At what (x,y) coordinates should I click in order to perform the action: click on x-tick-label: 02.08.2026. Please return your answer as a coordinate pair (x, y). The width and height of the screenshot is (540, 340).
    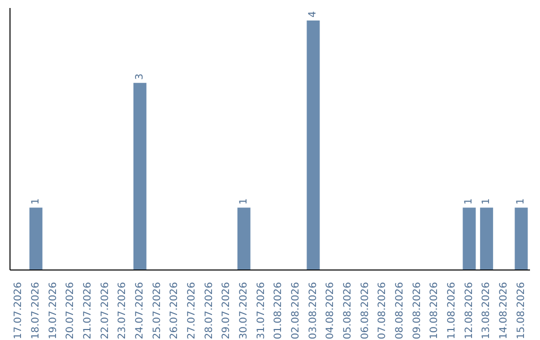
    Looking at the image, I should click on (296, 311).